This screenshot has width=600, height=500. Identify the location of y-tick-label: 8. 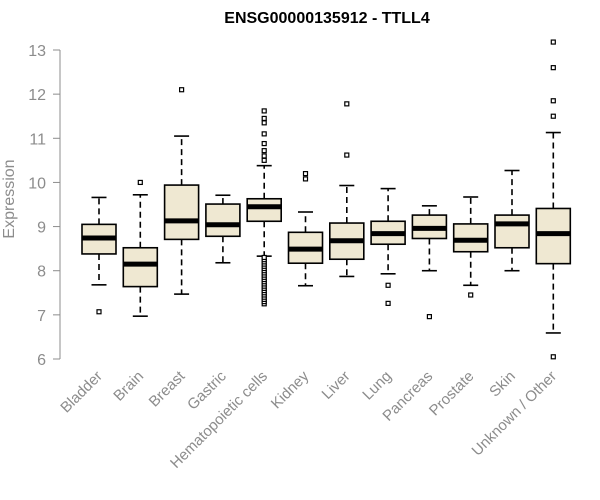
(41, 272).